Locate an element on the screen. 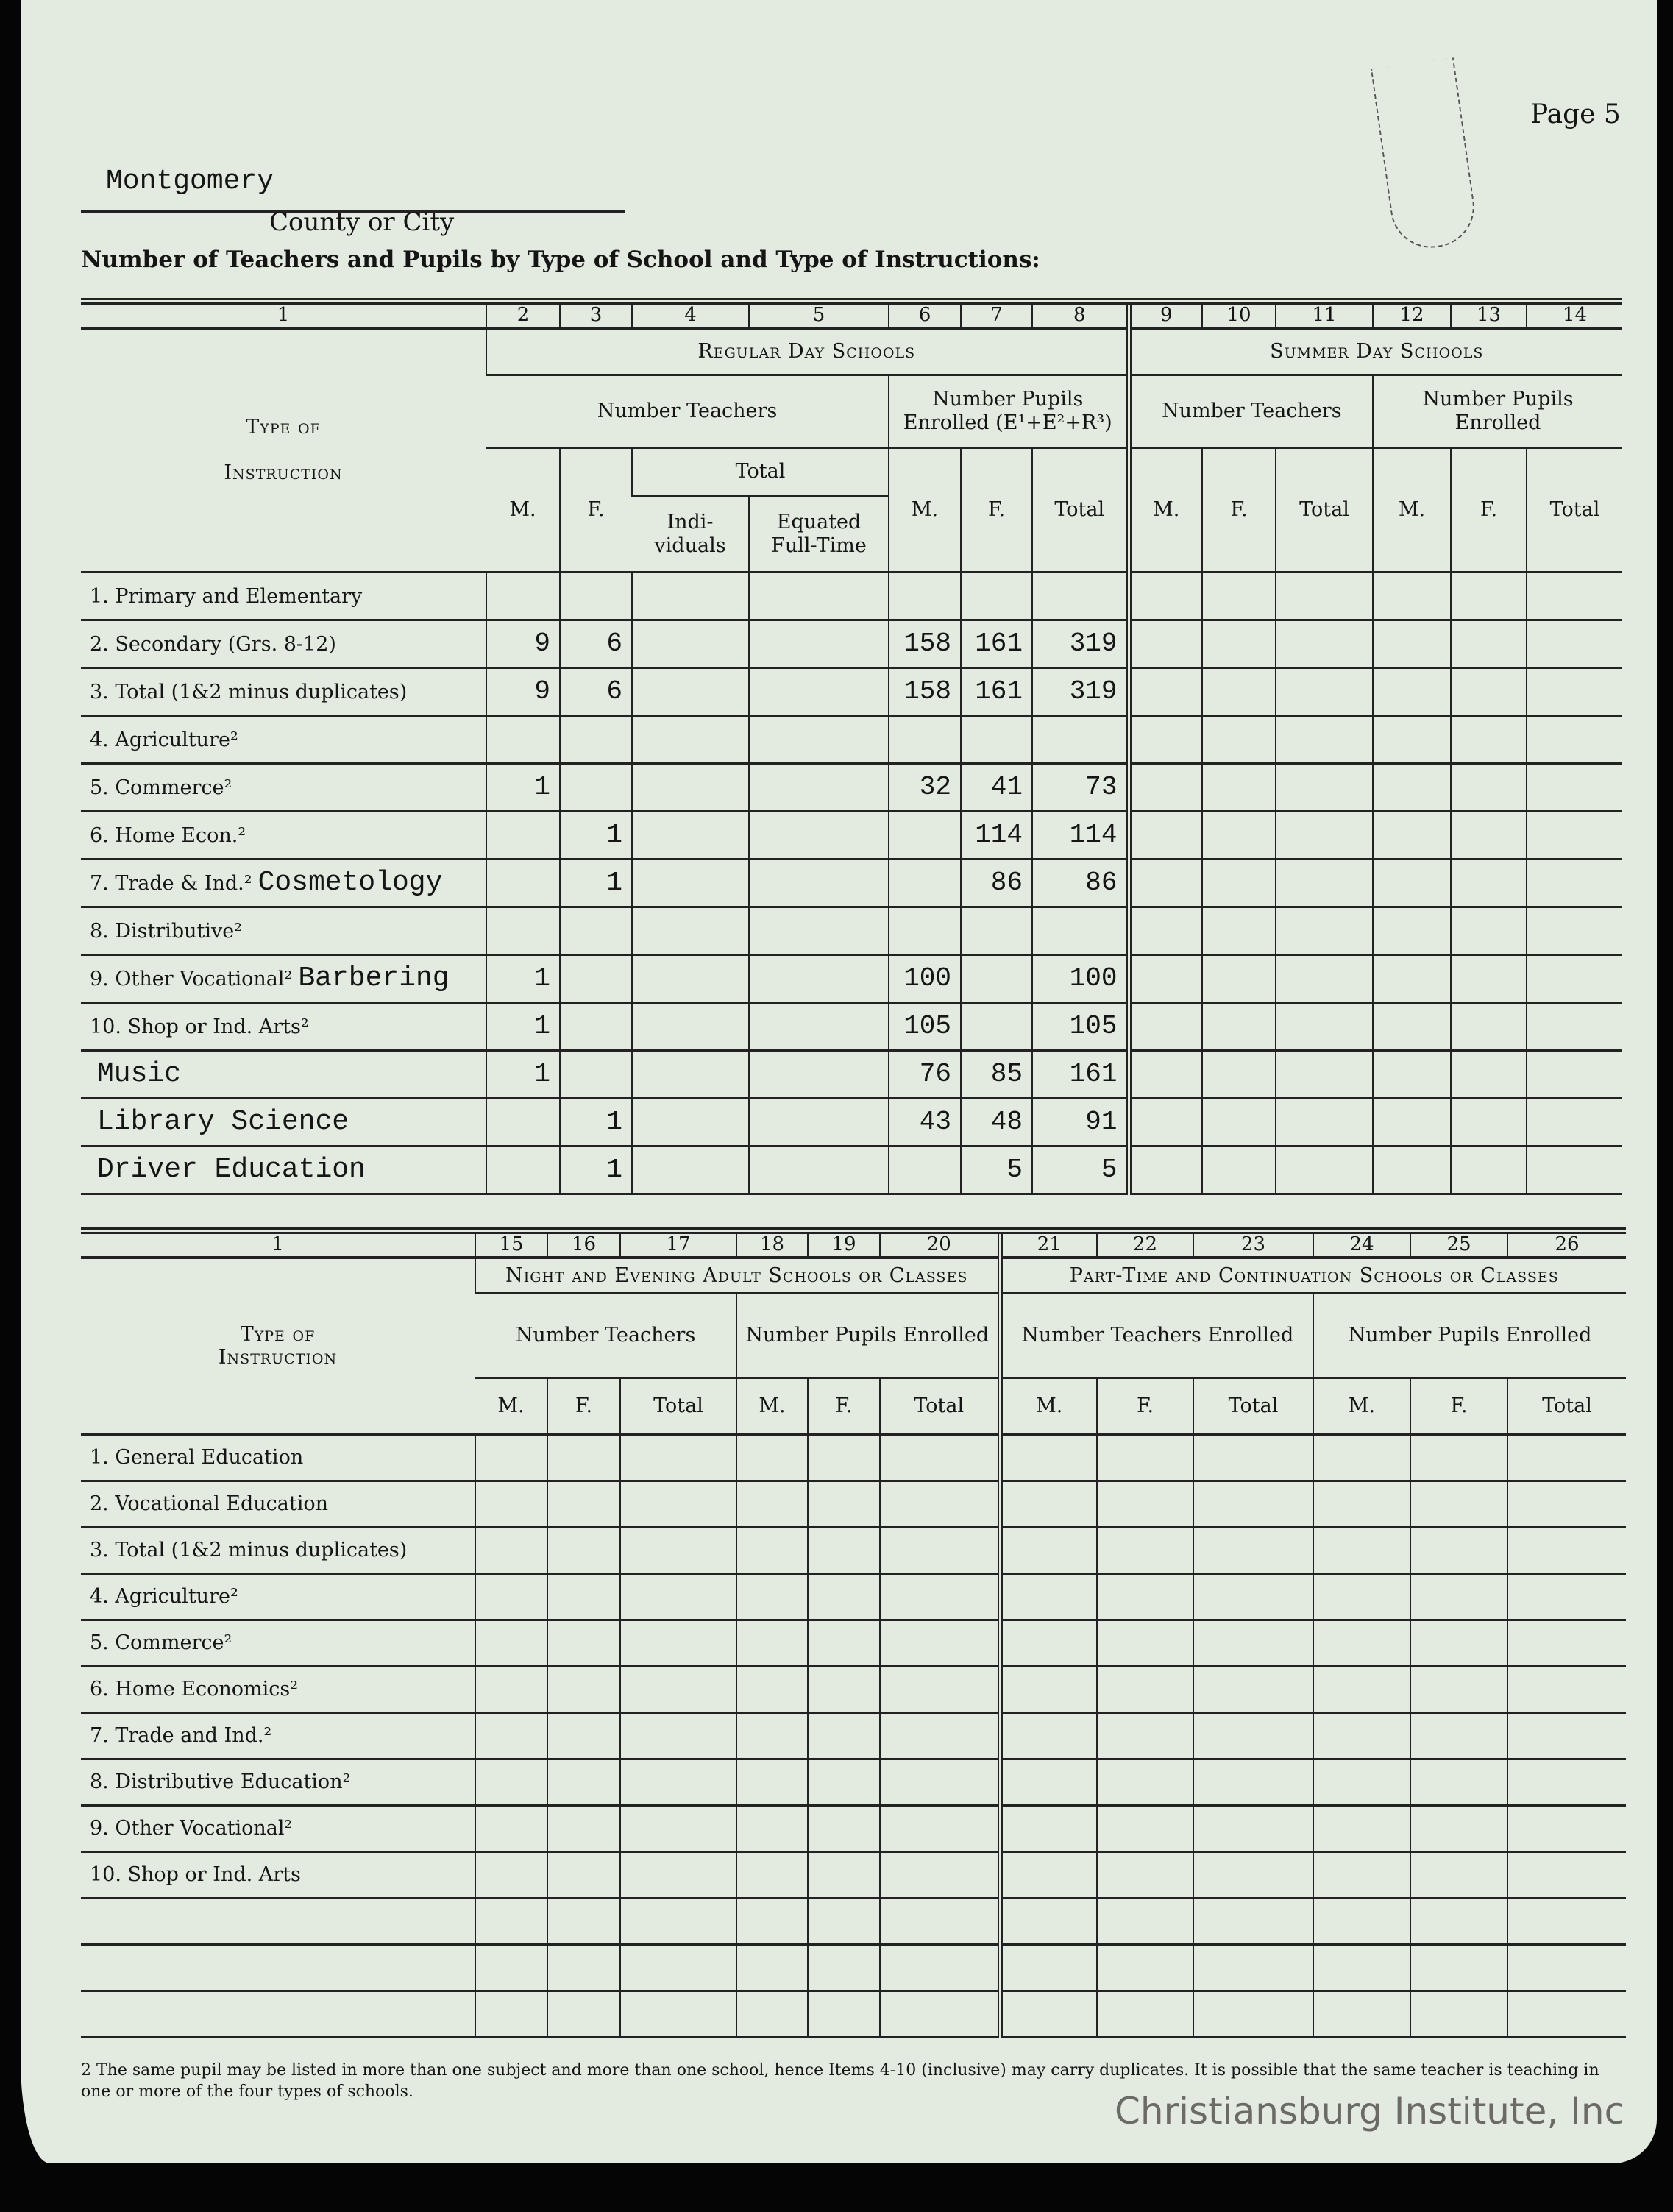 The width and height of the screenshot is (1673, 2212). col-f: F. is located at coordinates (583, 1407).